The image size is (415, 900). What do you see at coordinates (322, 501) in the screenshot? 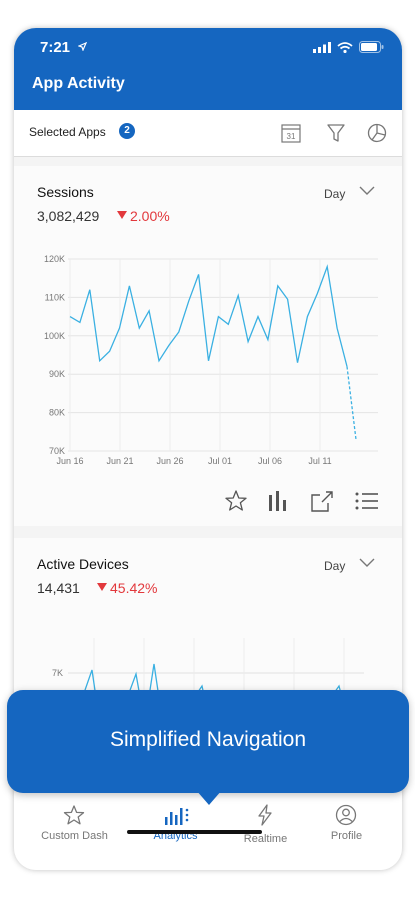
I see `share-icon` at bounding box center [322, 501].